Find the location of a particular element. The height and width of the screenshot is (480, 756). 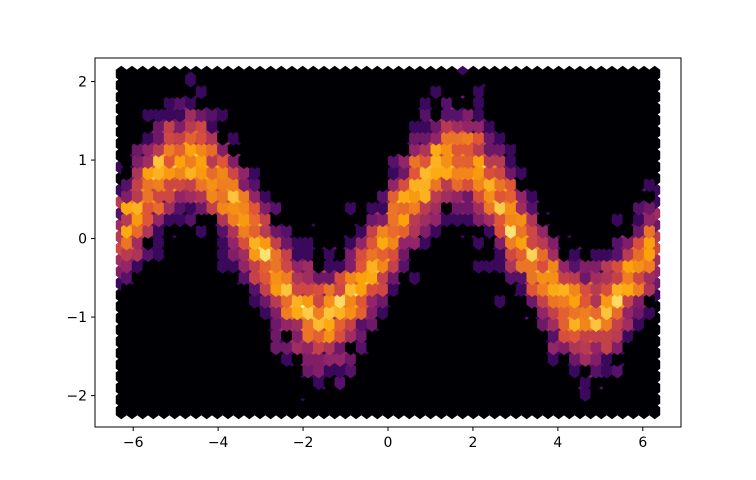

x-axis: −6 −4 −2 0 2 4 6 is located at coordinates (385, 439).